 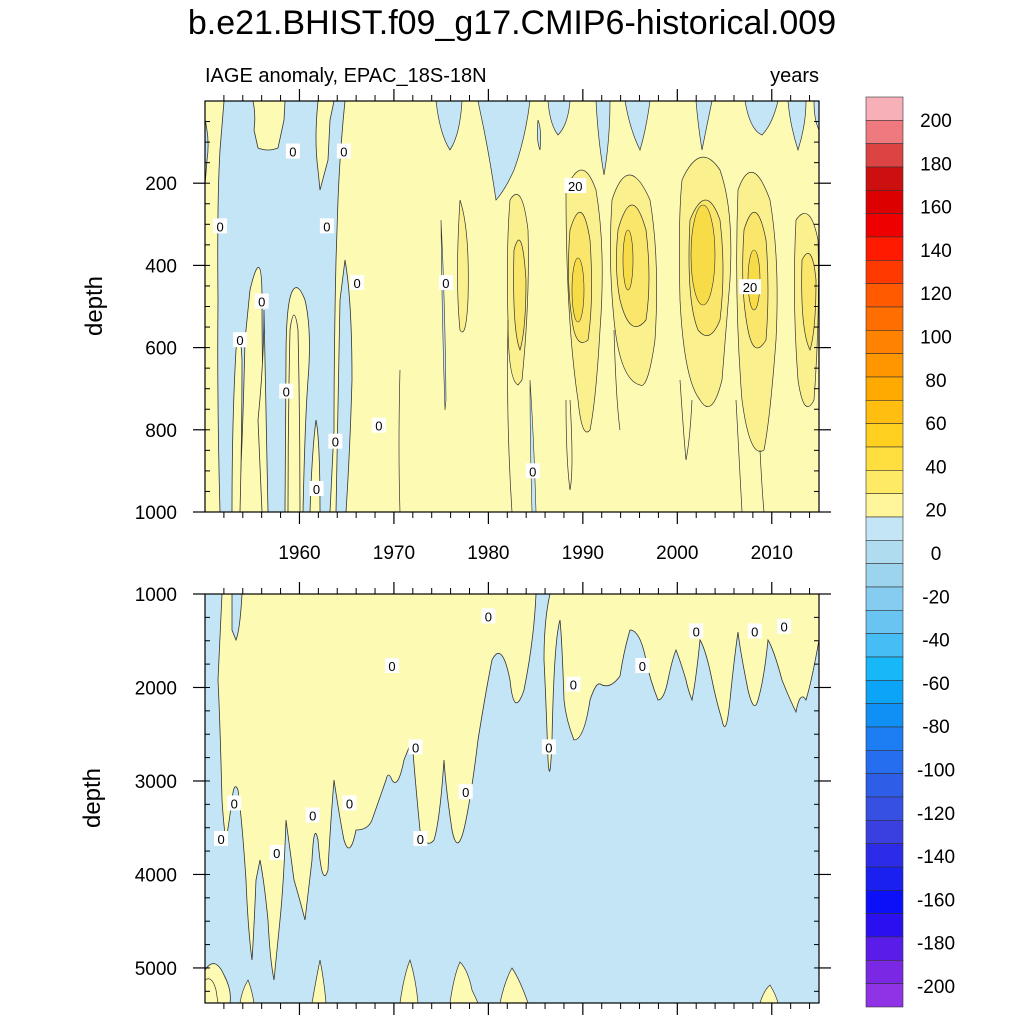 What do you see at coordinates (935, 424) in the screenshot?
I see `colorbar-label: 60` at bounding box center [935, 424].